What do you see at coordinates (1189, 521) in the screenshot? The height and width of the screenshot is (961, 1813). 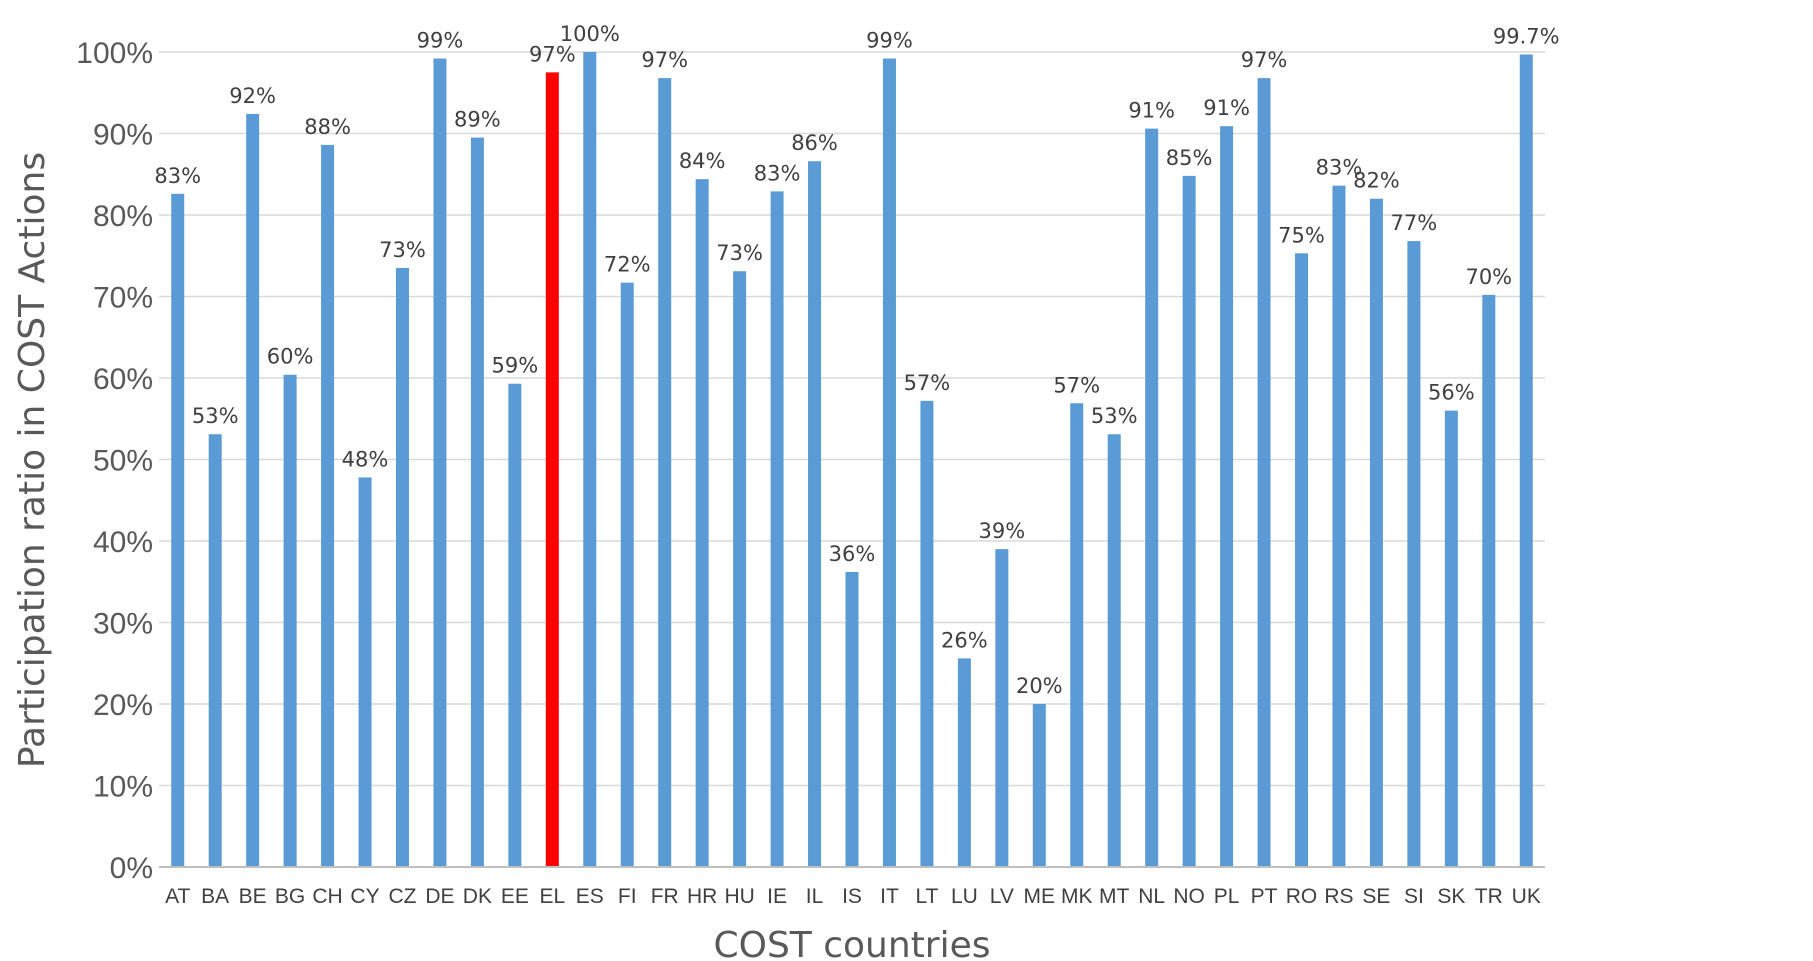 I see `bar-no` at bounding box center [1189, 521].